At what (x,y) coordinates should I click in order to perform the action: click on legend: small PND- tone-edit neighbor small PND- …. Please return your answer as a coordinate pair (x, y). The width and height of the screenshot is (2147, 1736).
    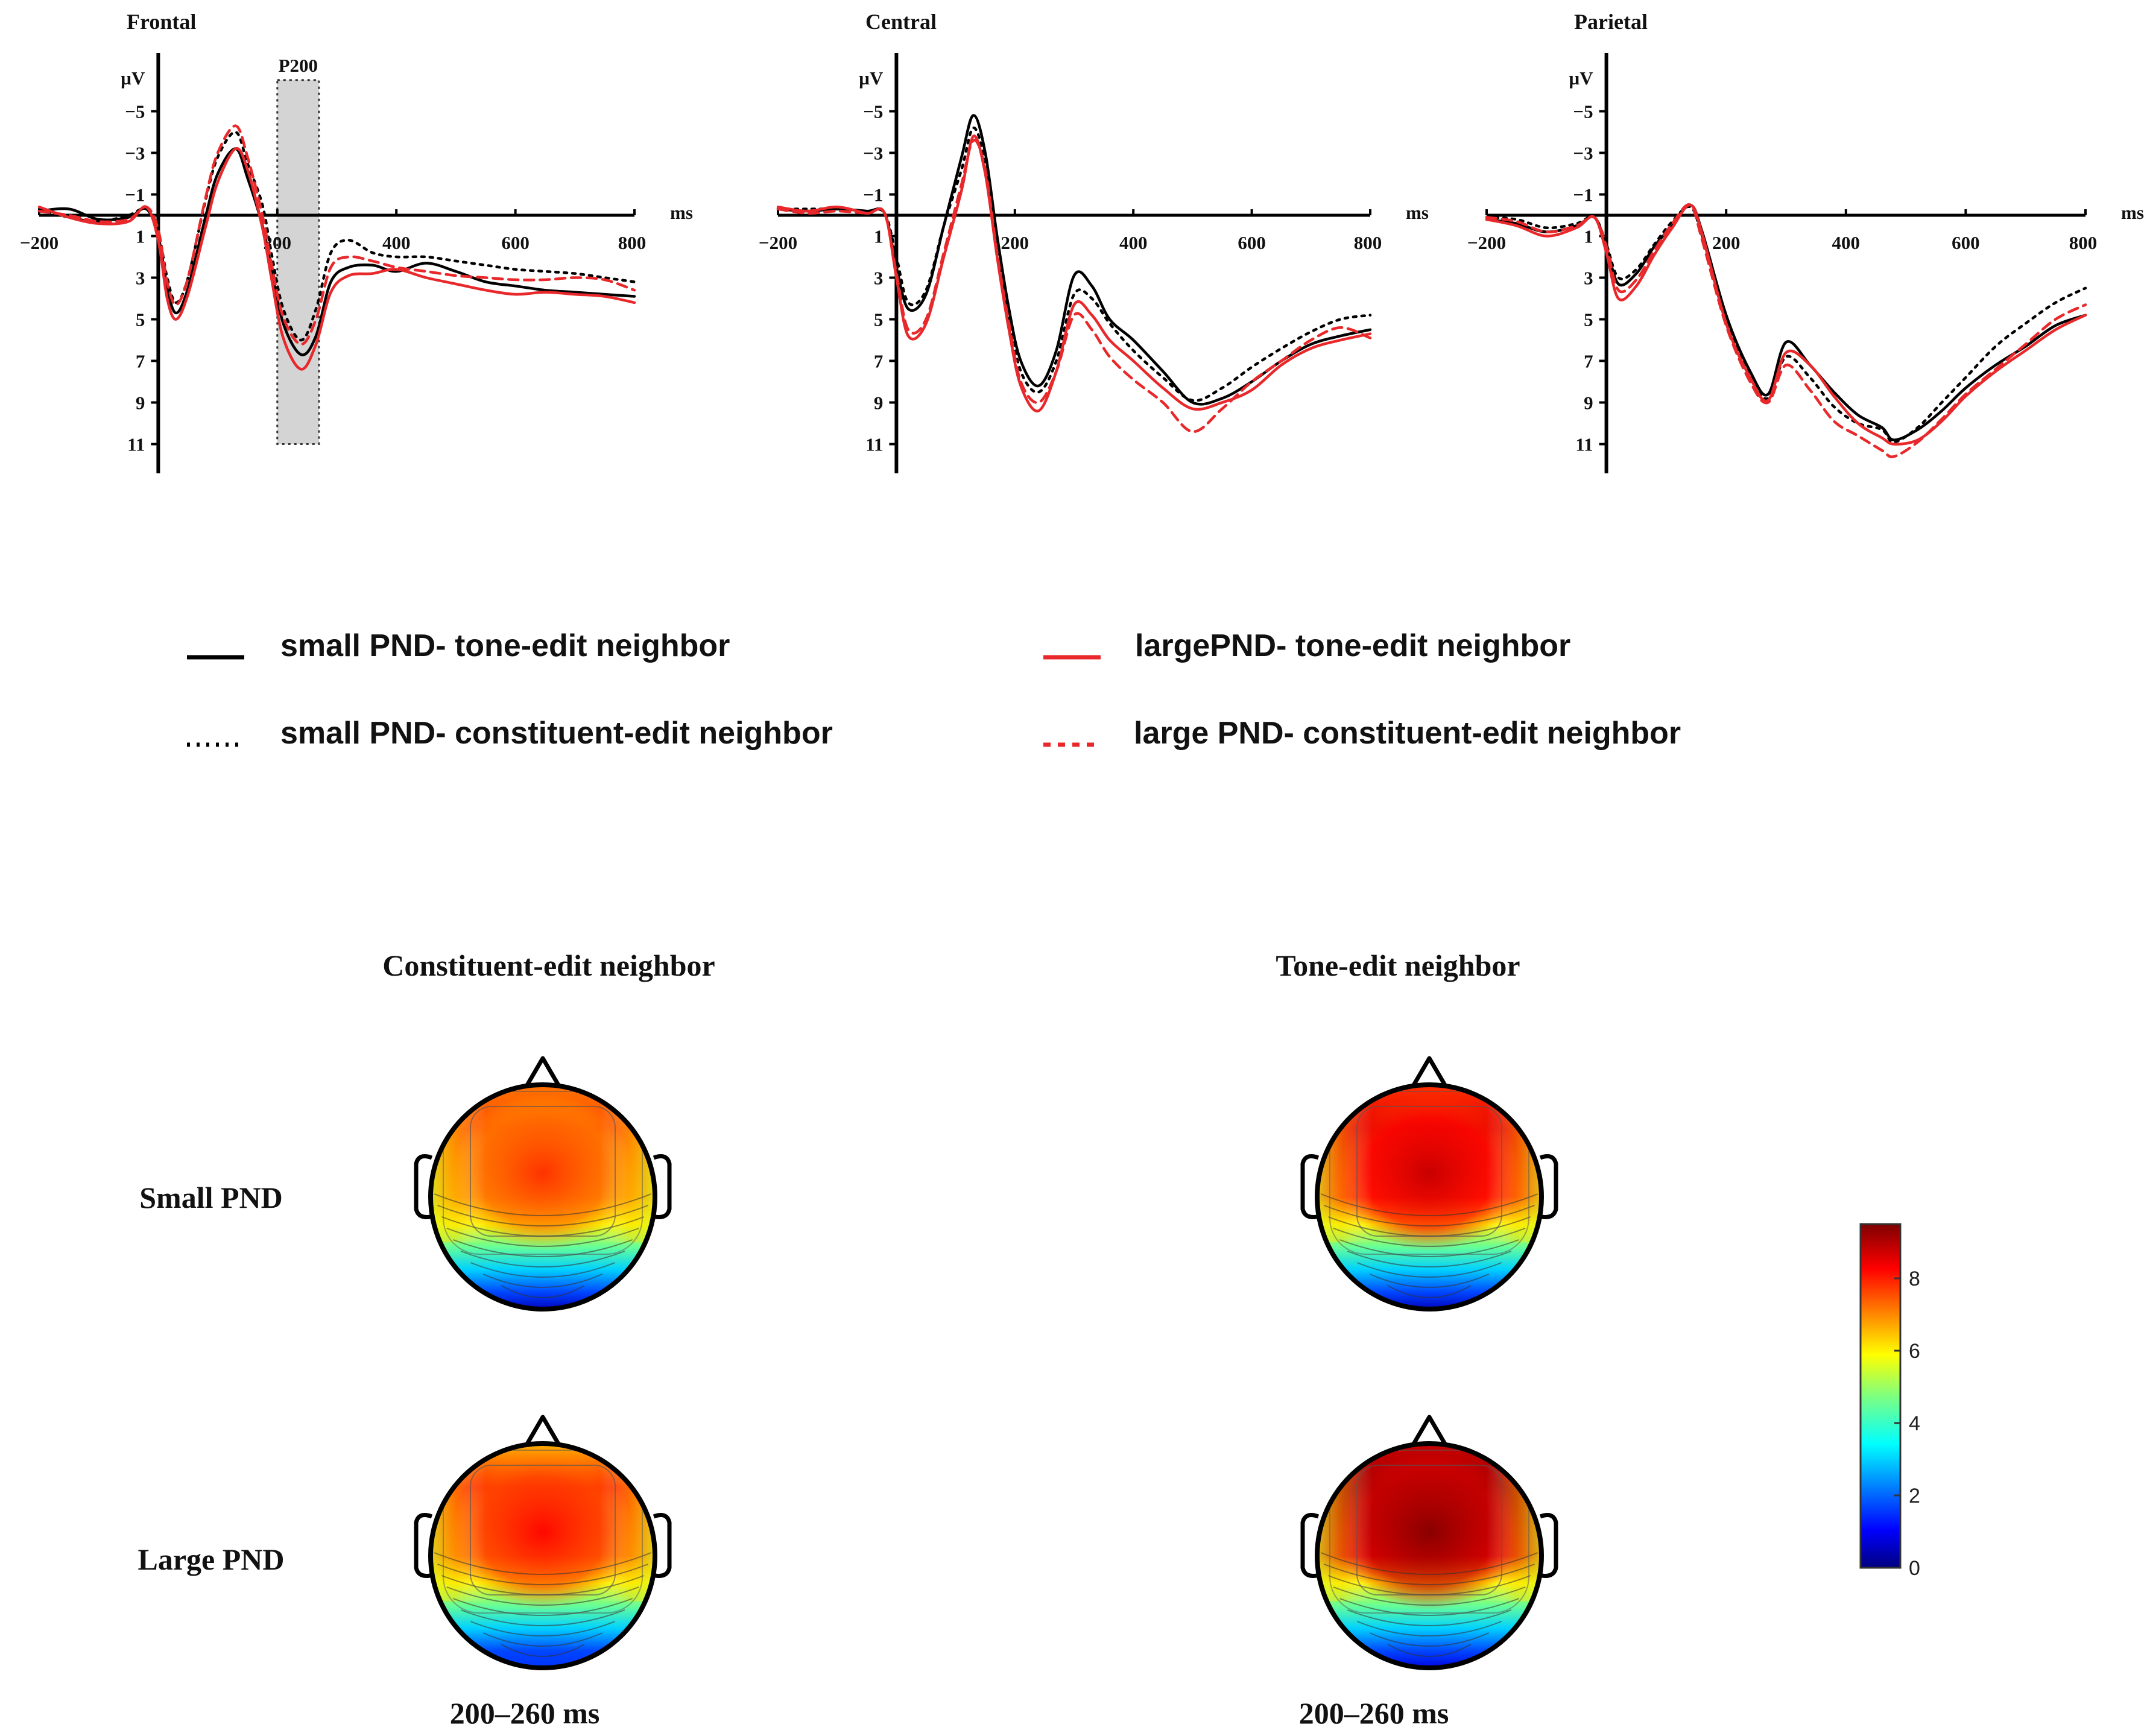
    Looking at the image, I should click on (934, 689).